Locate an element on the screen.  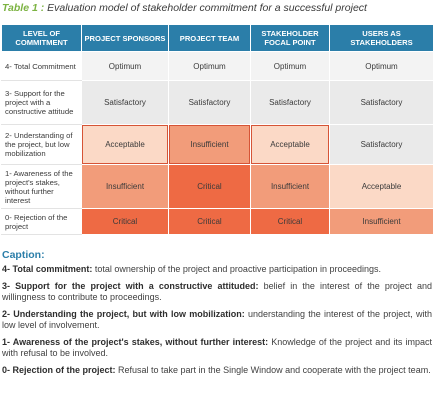
table-number-label: Table 1 : is located at coordinates (23, 8).